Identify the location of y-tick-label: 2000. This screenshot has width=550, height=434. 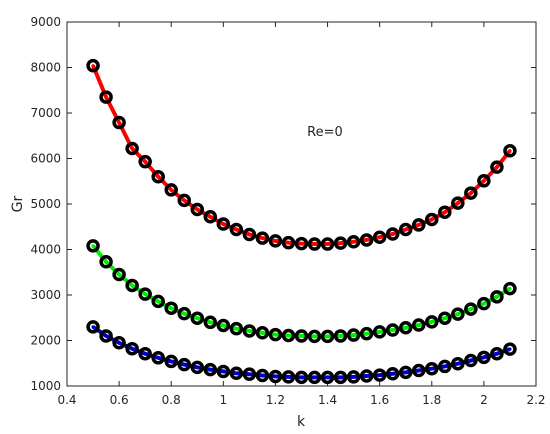
(45, 341).